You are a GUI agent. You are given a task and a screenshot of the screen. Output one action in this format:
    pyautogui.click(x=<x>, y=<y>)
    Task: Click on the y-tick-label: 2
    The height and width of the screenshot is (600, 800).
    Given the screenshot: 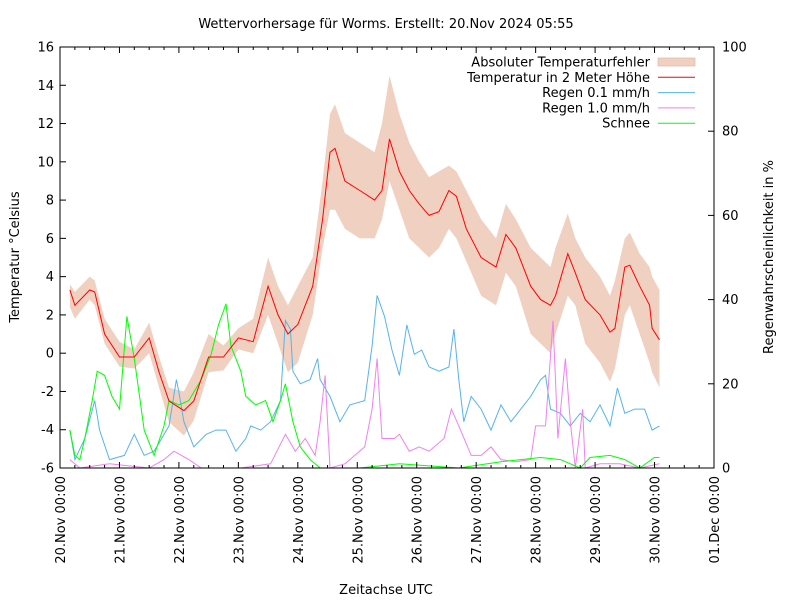 What is the action you would take?
    pyautogui.click(x=50, y=315)
    